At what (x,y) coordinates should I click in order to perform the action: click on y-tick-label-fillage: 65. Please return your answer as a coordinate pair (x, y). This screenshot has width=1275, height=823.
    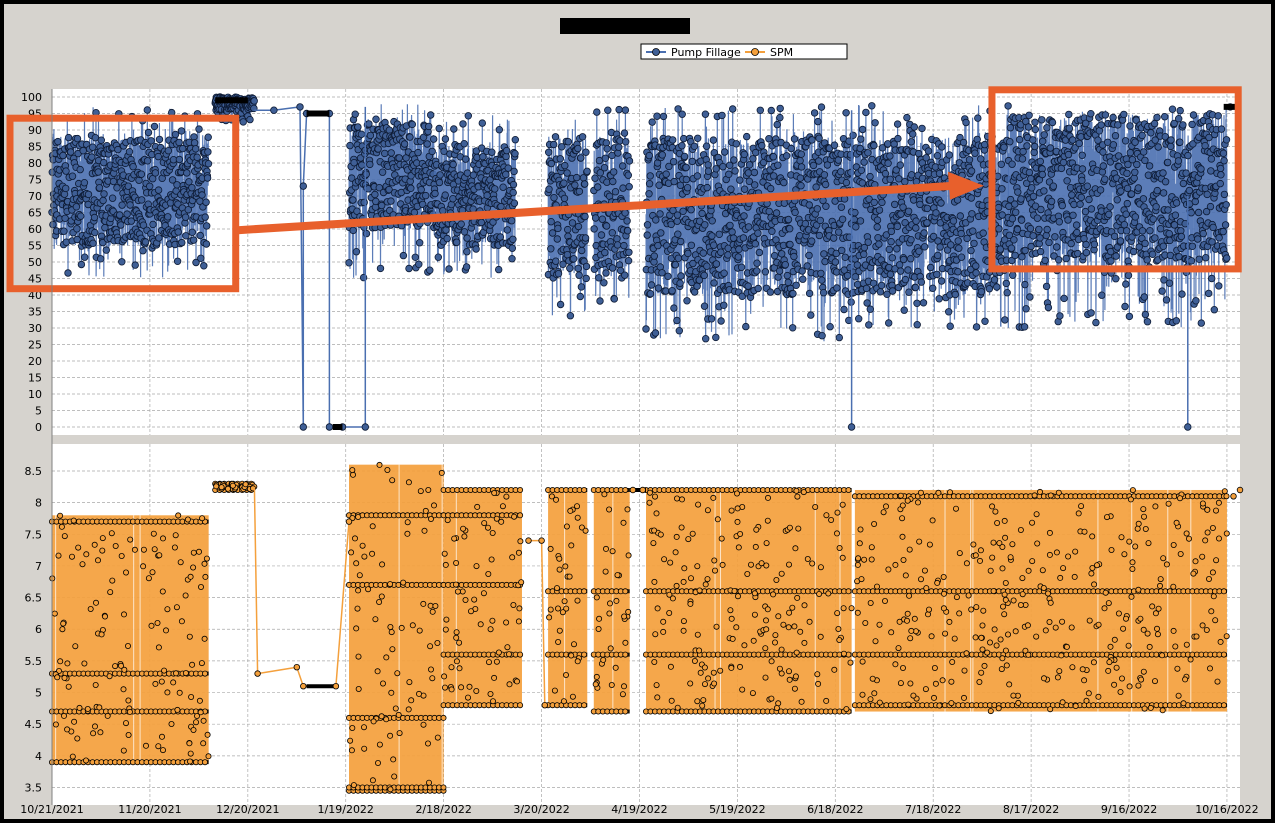
    Looking at the image, I should click on (35, 213).